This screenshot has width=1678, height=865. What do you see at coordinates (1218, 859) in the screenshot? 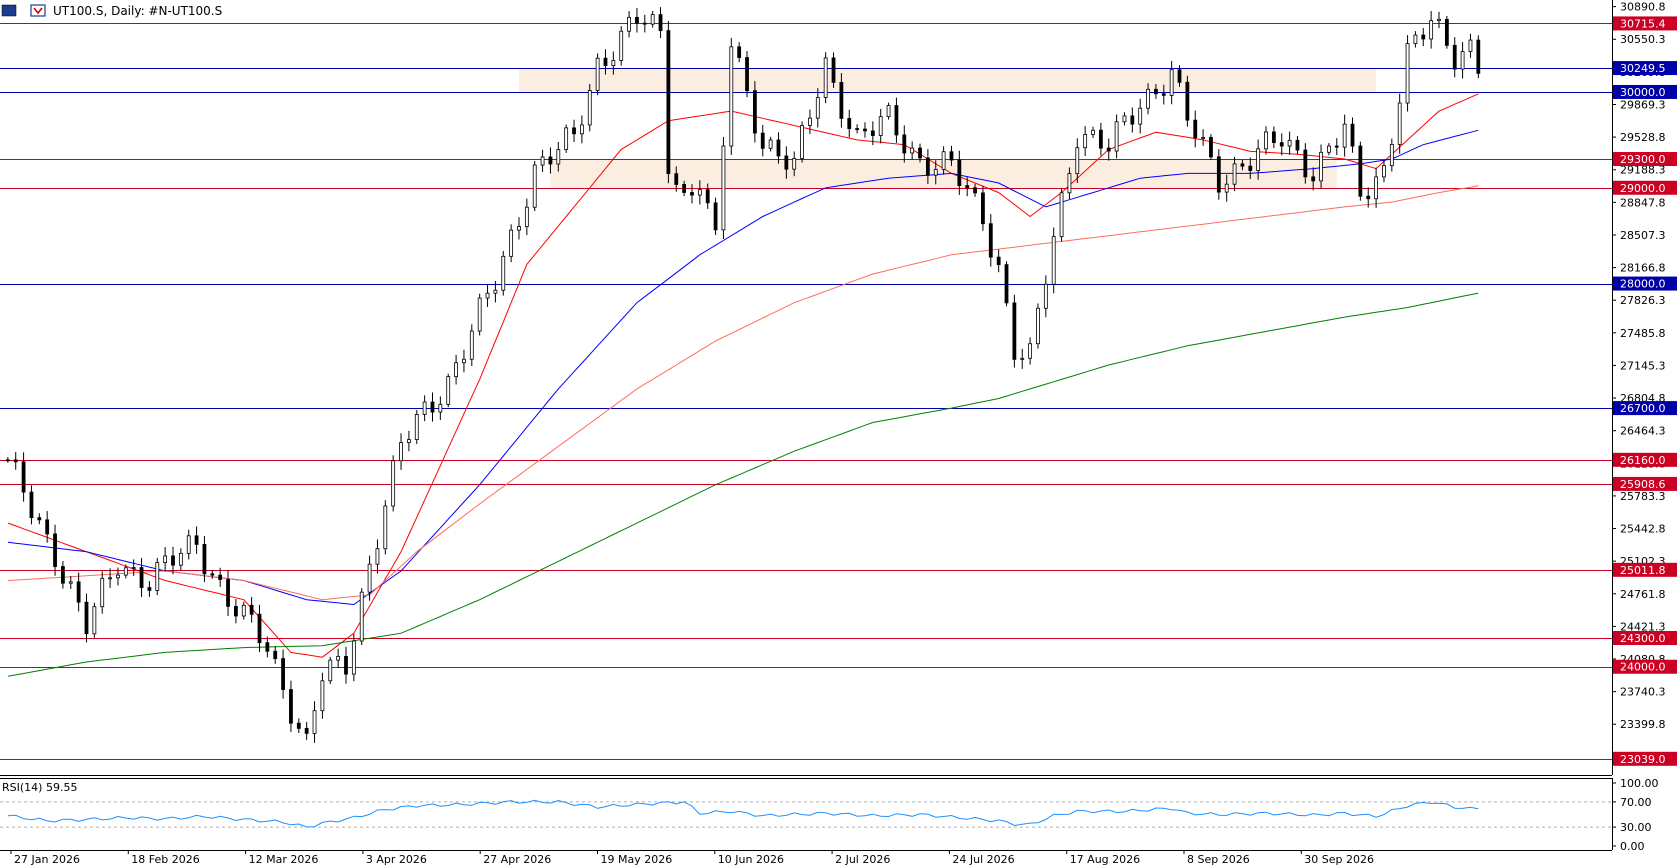
I see `time-tick-label: 8 Sep 2026` at bounding box center [1218, 859].